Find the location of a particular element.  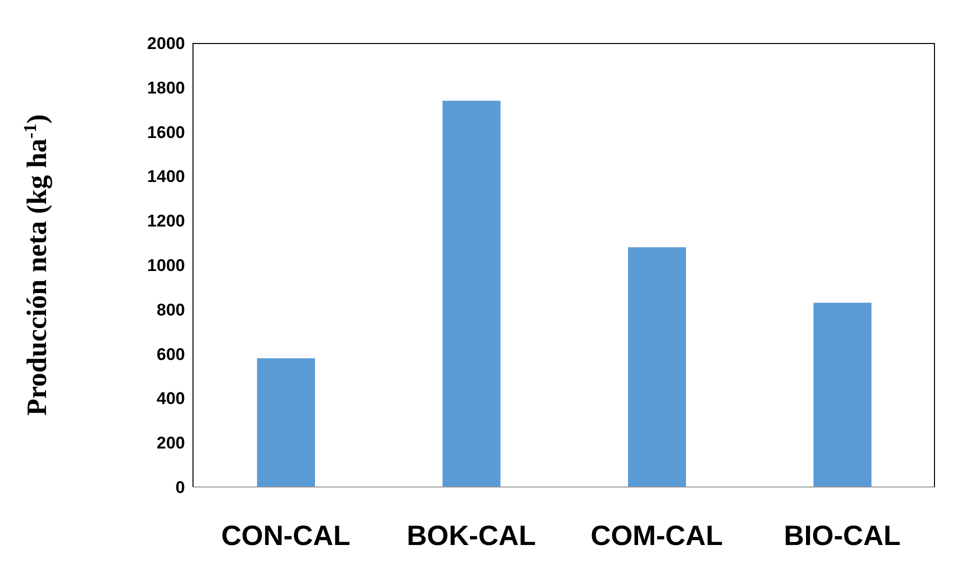

y-tick-label: 1200 is located at coordinates (166, 221).